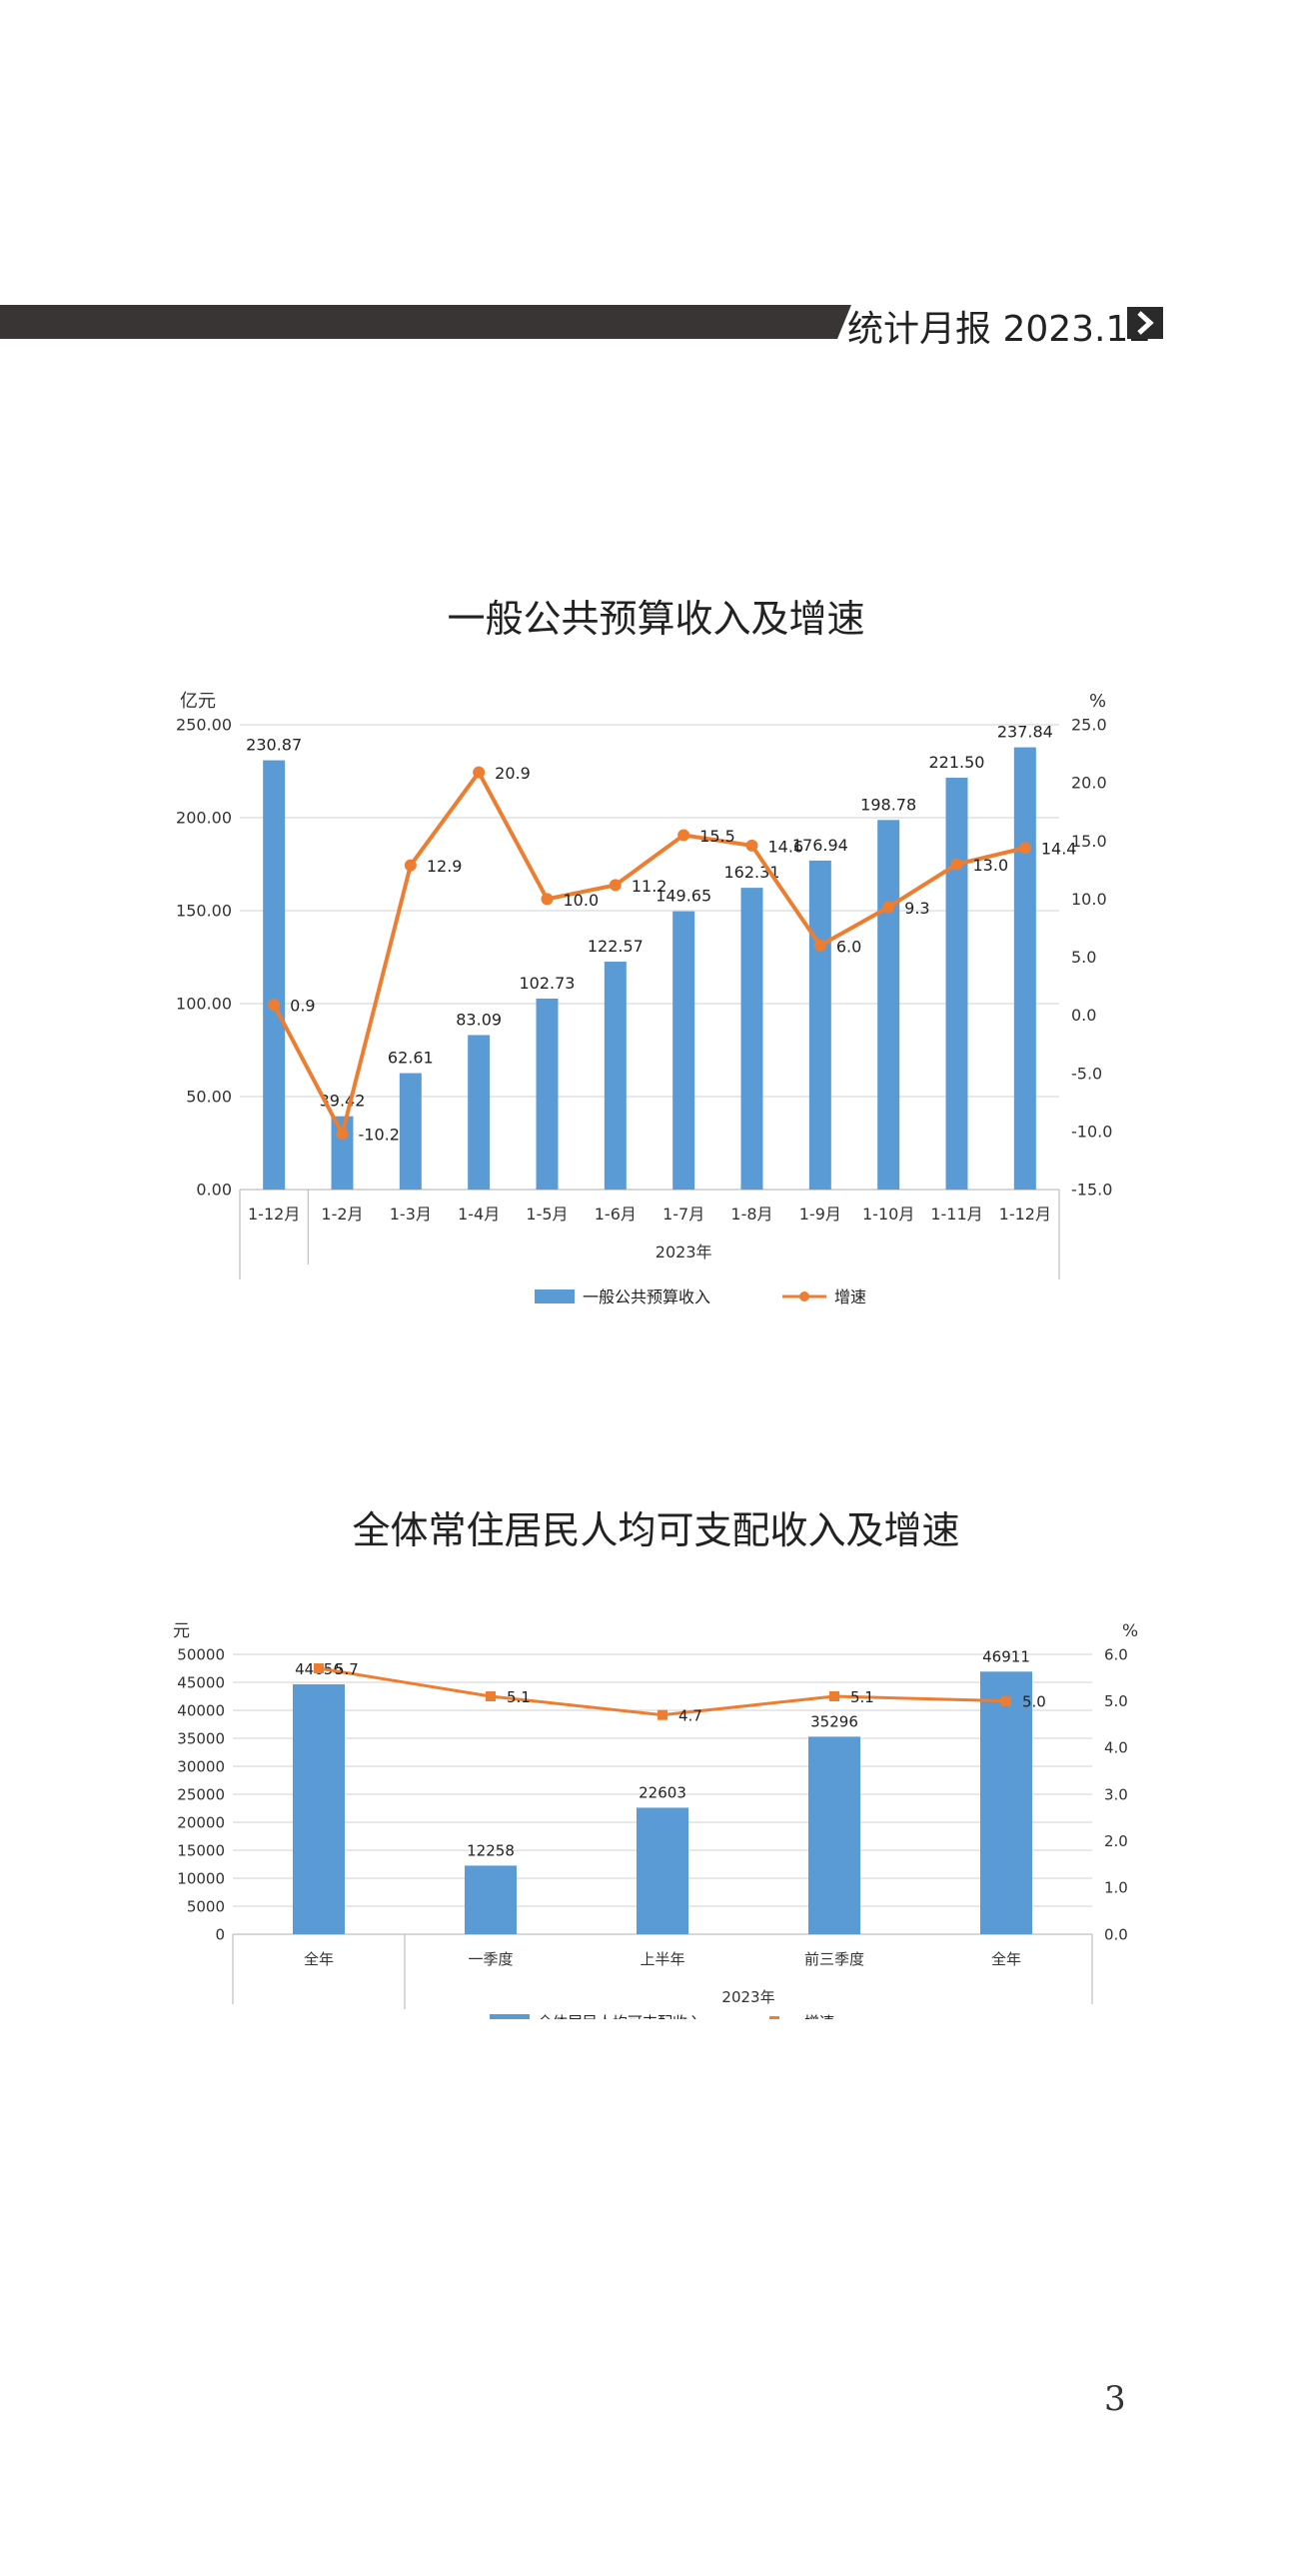  I want to click on chart2-legend-bar-label: 全体居民人均可支配收入, so click(620, 2016).